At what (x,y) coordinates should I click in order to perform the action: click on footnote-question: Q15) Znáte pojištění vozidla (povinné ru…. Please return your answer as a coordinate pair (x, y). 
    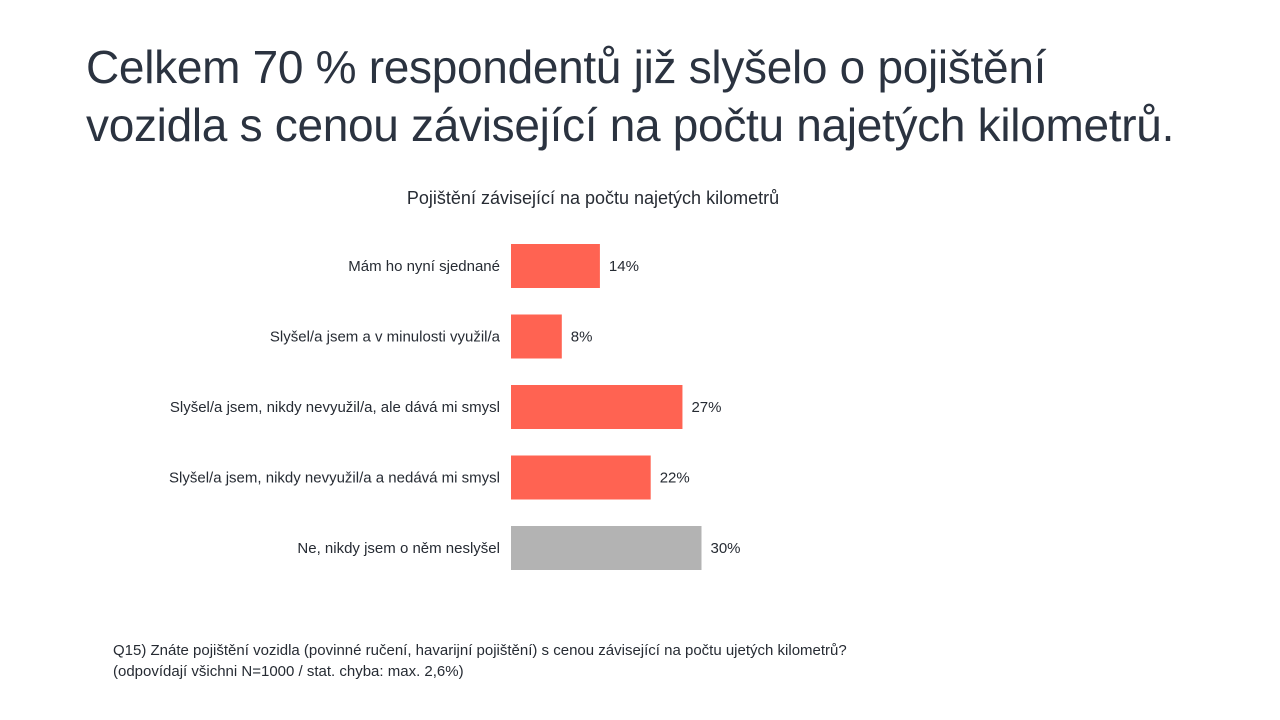
    Looking at the image, I should click on (480, 650).